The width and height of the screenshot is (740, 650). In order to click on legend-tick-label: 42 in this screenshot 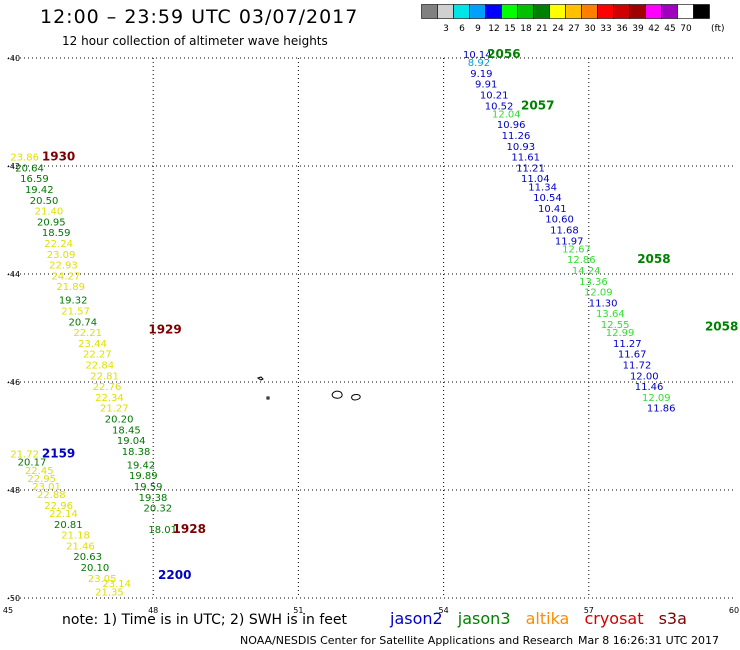, I will do `click(653, 29)`.